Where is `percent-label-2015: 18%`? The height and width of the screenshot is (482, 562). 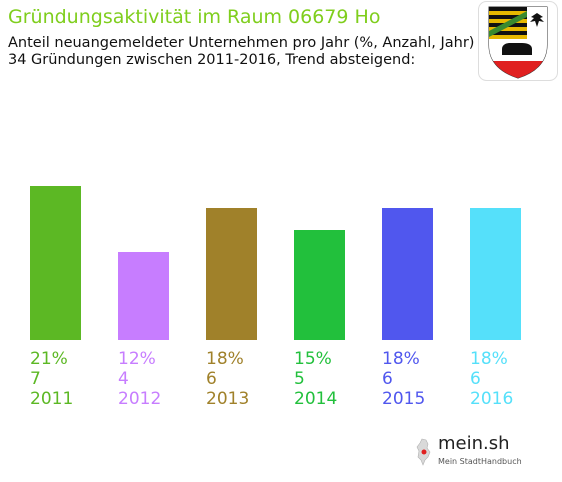
percent-label-2015: 18% is located at coordinates (401, 359).